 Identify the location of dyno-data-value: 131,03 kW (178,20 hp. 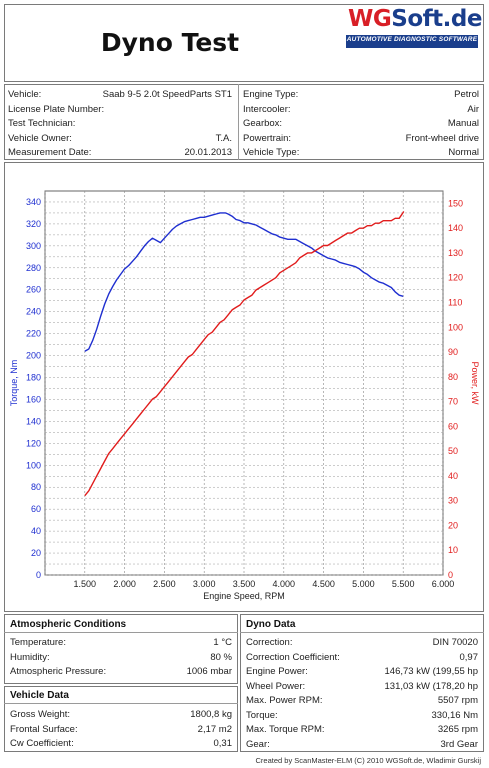
(431, 686).